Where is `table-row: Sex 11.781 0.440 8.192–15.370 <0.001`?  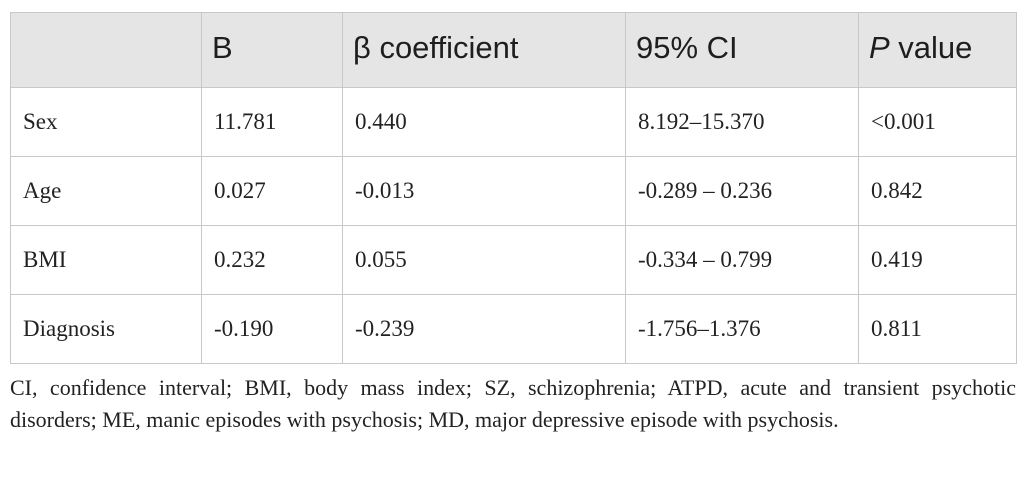 table-row: Sex 11.781 0.440 8.192–15.370 <0.001 is located at coordinates (513, 122).